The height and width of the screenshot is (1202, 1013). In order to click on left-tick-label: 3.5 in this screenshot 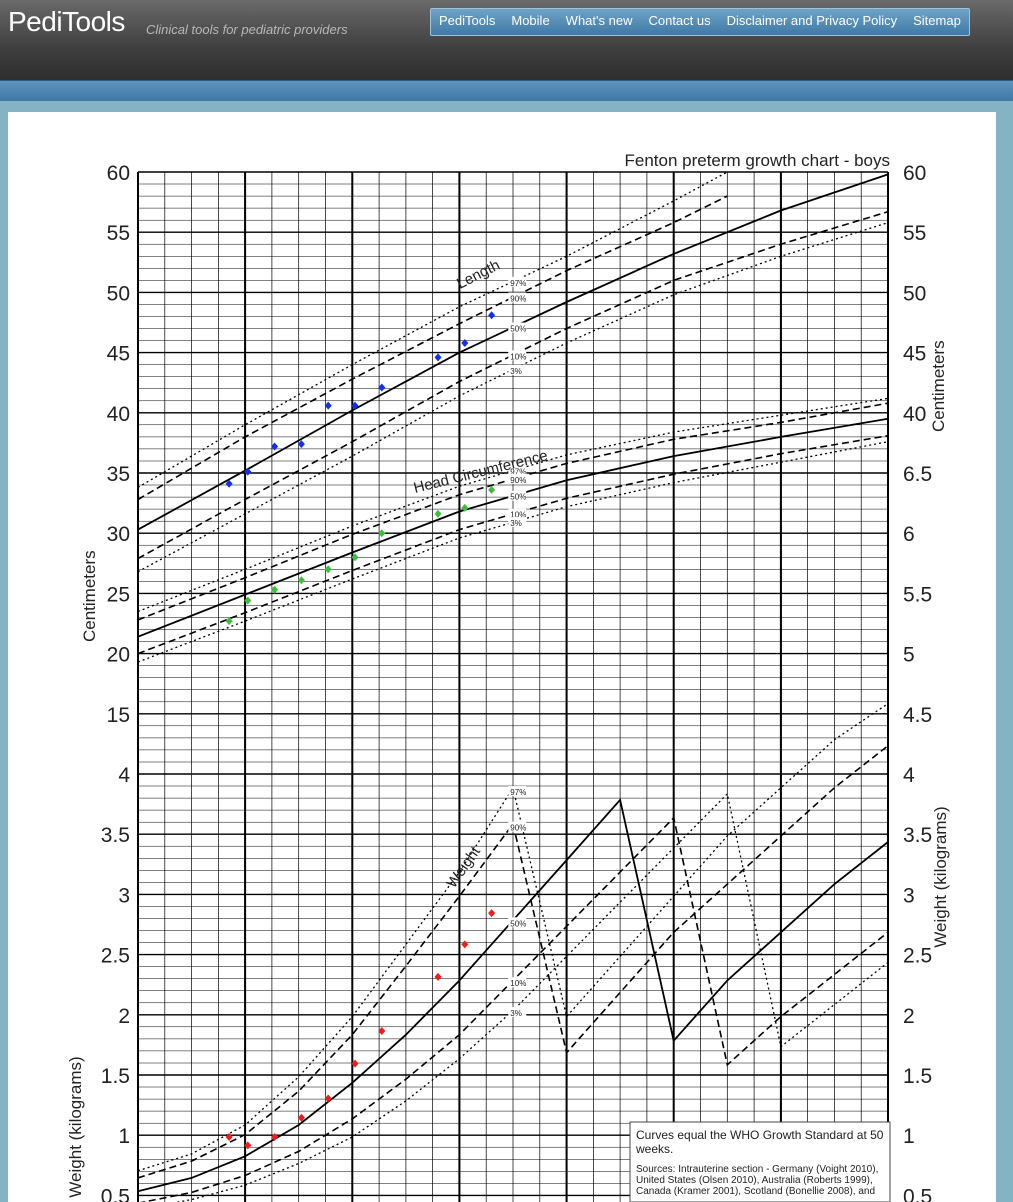, I will do `click(115, 835)`.